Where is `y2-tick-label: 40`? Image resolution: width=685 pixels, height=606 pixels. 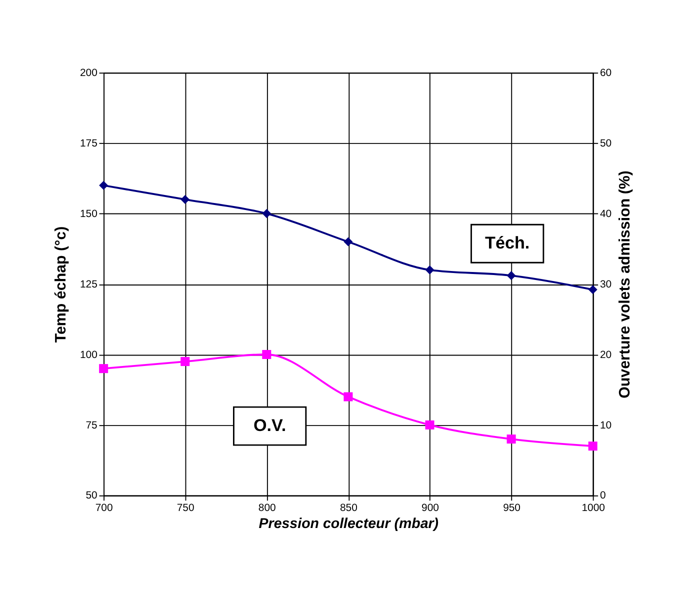 y2-tick-label: 40 is located at coordinates (606, 214).